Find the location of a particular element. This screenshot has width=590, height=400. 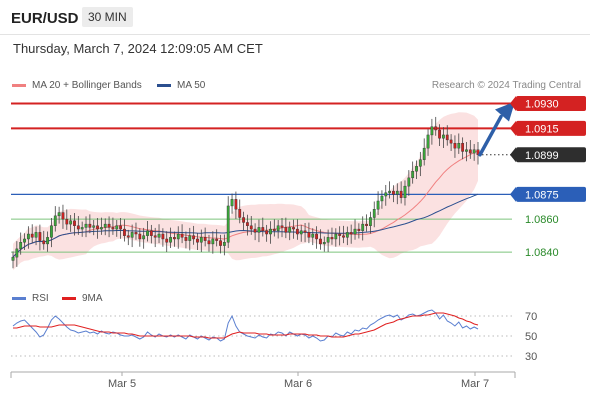

legend-item-9ma: 9MA is located at coordinates (82, 298).